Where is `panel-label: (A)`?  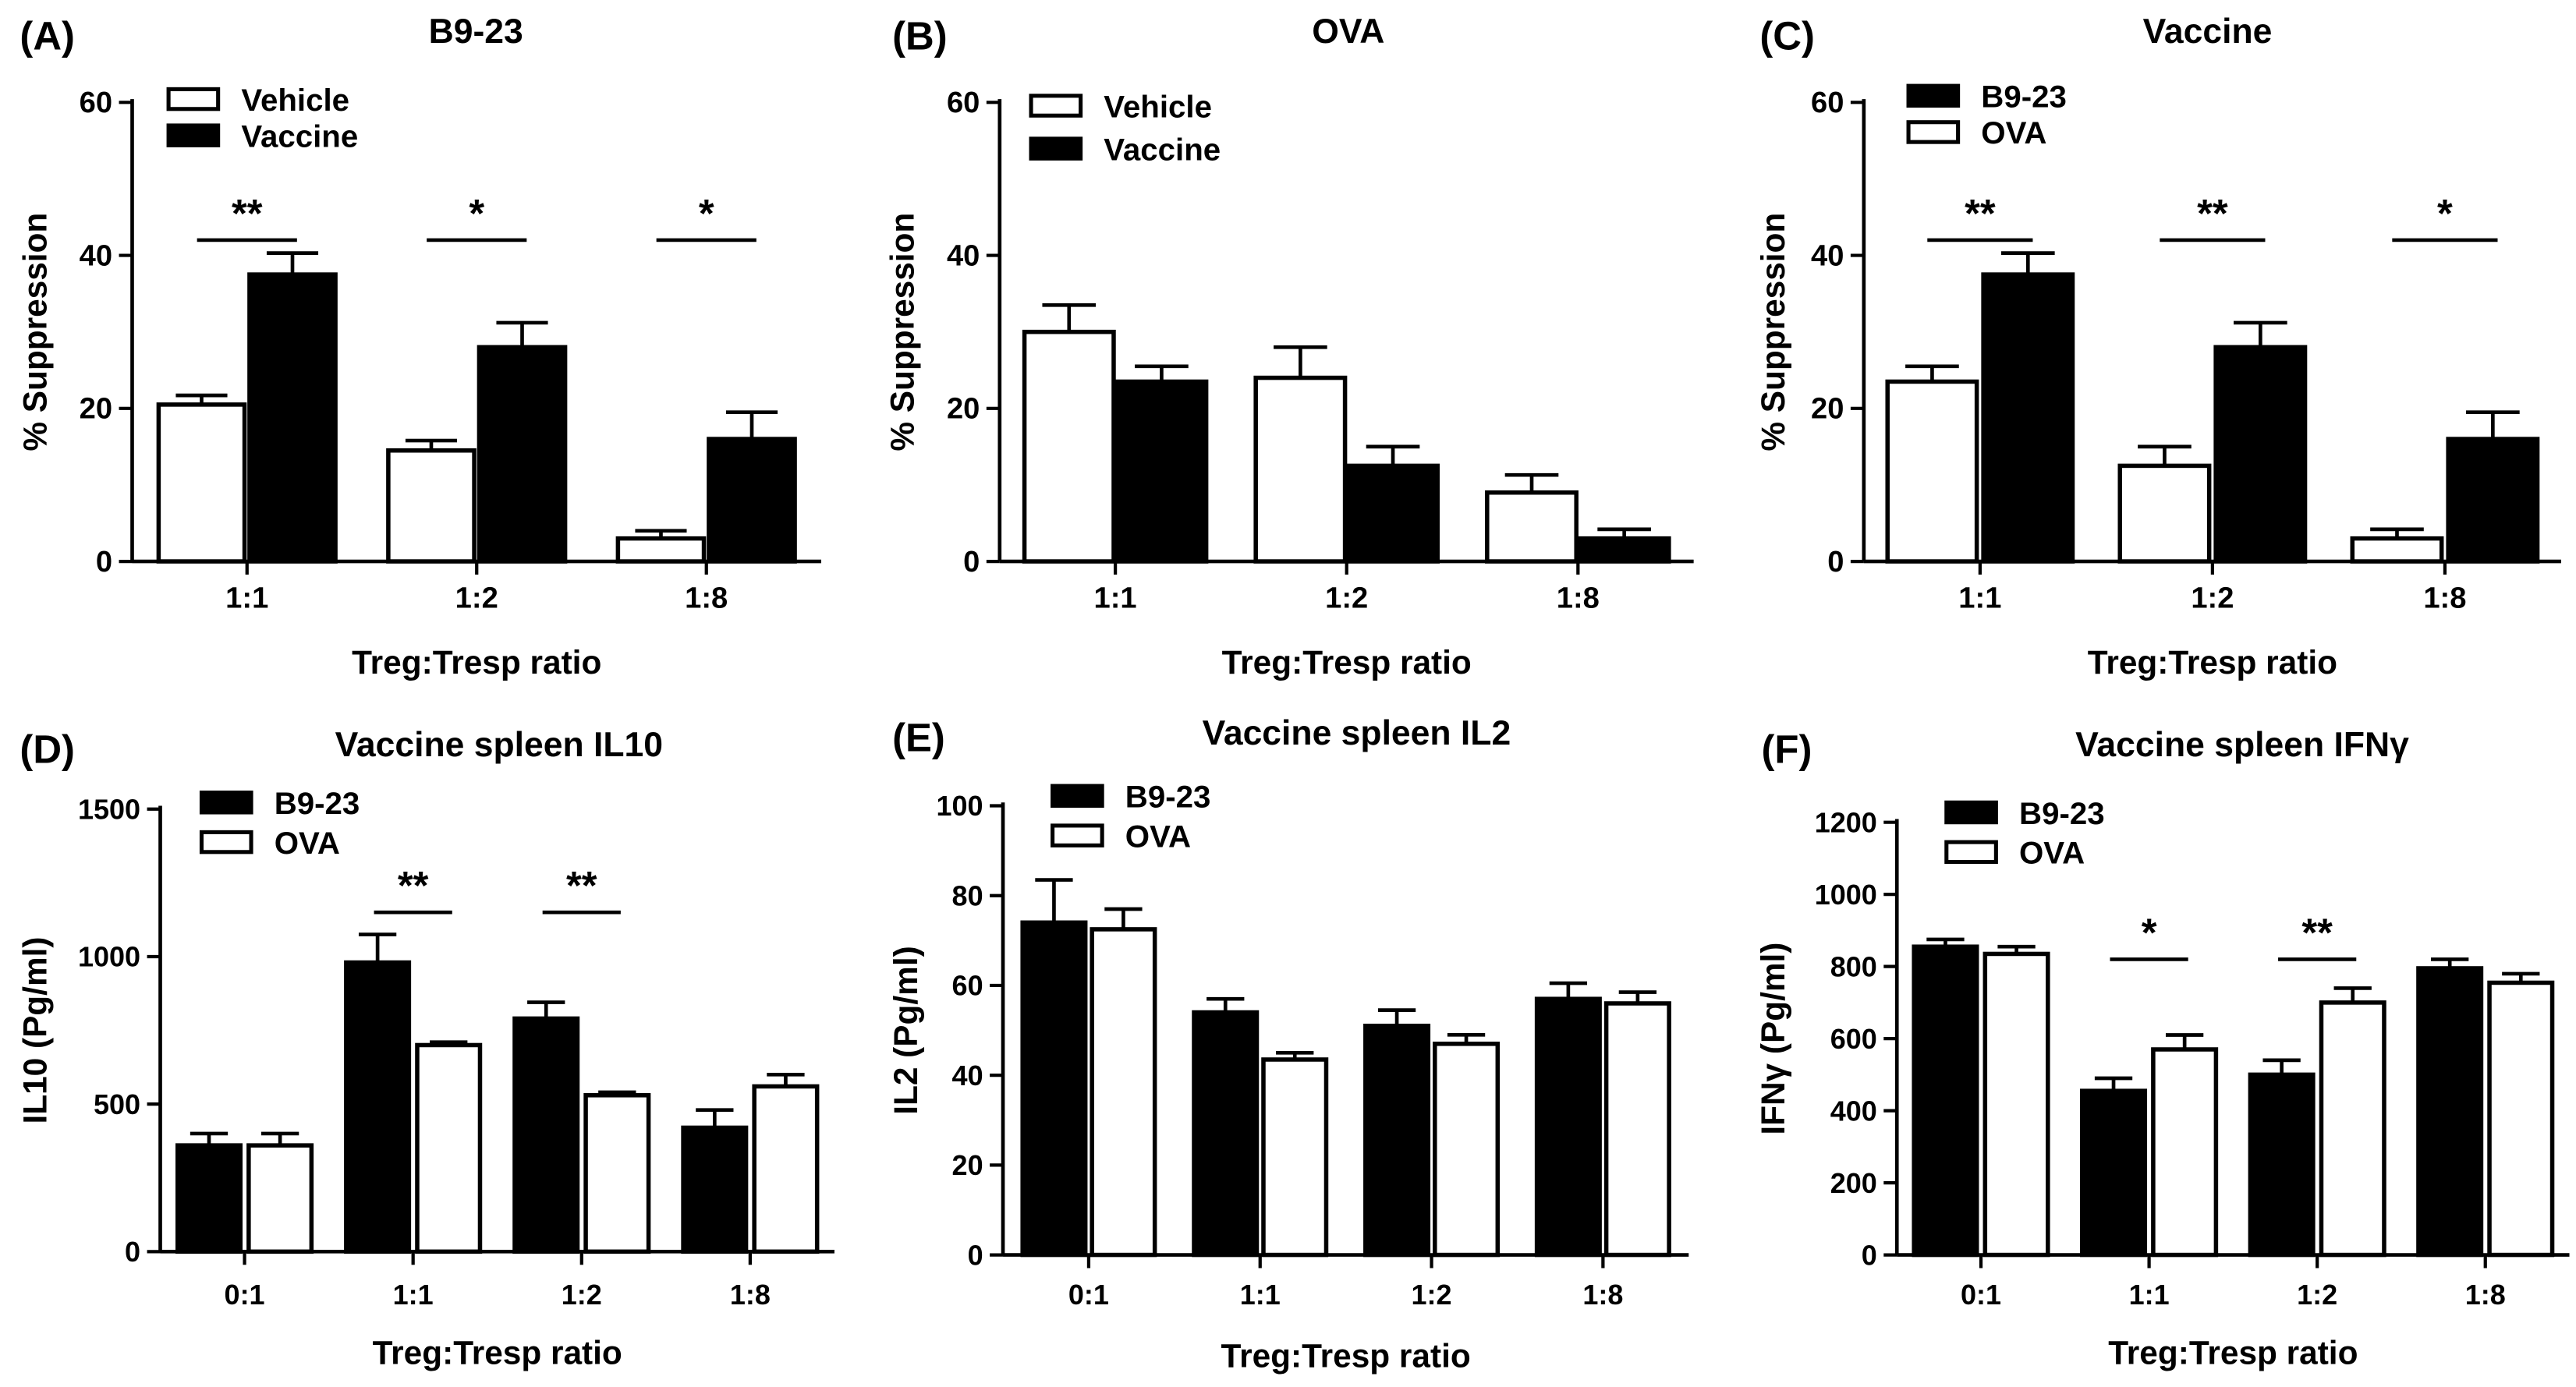
panel-label: (A) is located at coordinates (47, 36).